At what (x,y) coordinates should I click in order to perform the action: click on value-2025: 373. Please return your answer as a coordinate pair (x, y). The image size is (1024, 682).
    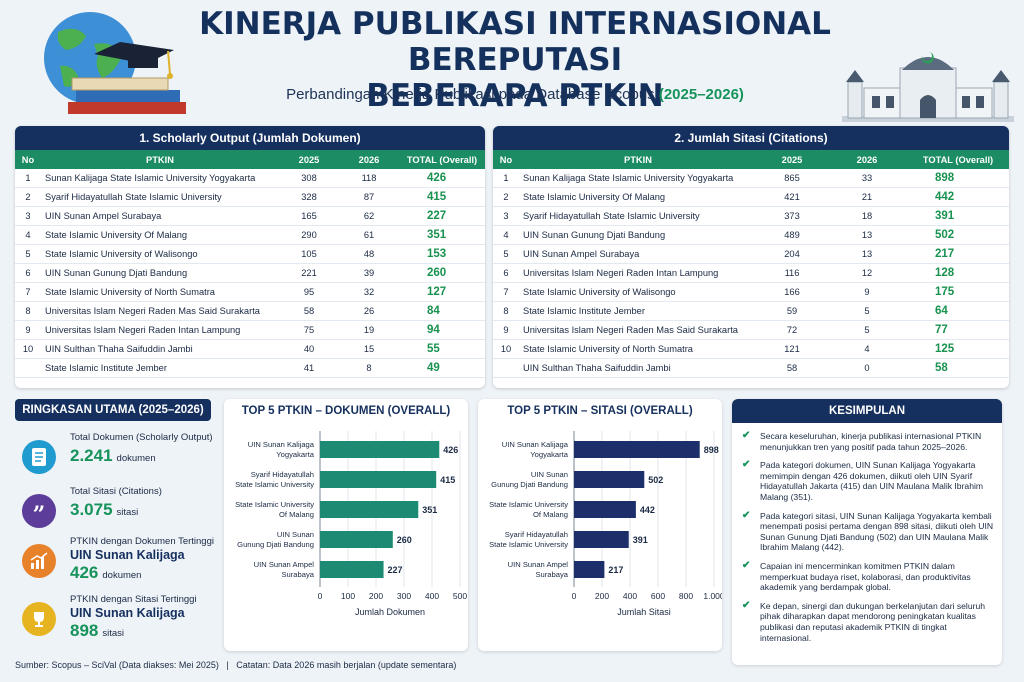
    Looking at the image, I should click on (792, 216).